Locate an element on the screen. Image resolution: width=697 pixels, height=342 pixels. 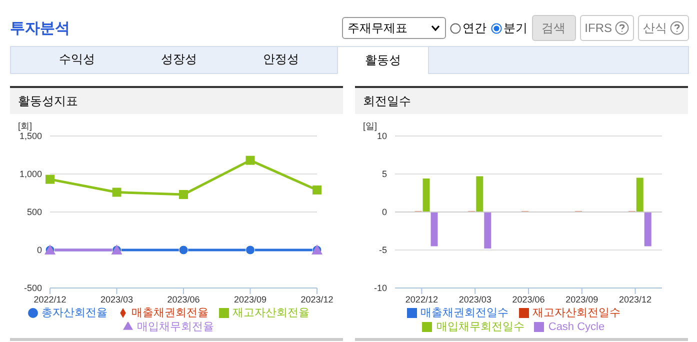
text: 검색 is located at coordinates (554, 28).